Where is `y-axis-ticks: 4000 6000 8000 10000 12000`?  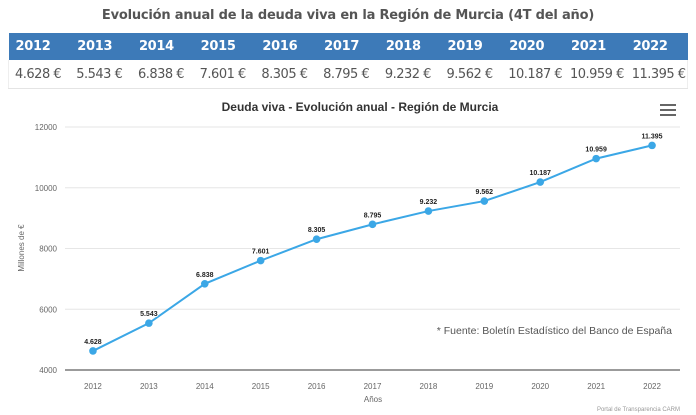 y-axis-ticks: 4000 6000 8000 10000 12000 is located at coordinates (46, 249).